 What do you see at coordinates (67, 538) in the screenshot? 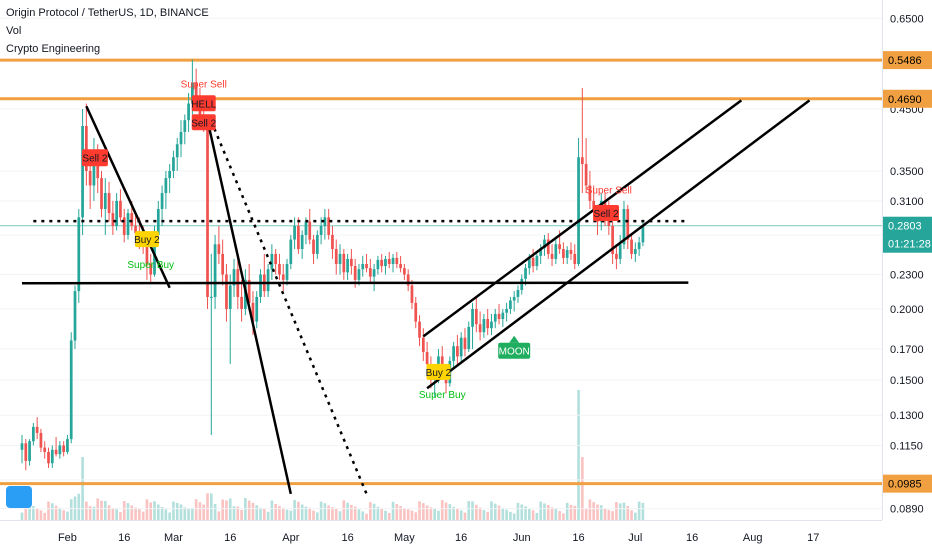
I see `time-tick-label: Feb` at bounding box center [67, 538].